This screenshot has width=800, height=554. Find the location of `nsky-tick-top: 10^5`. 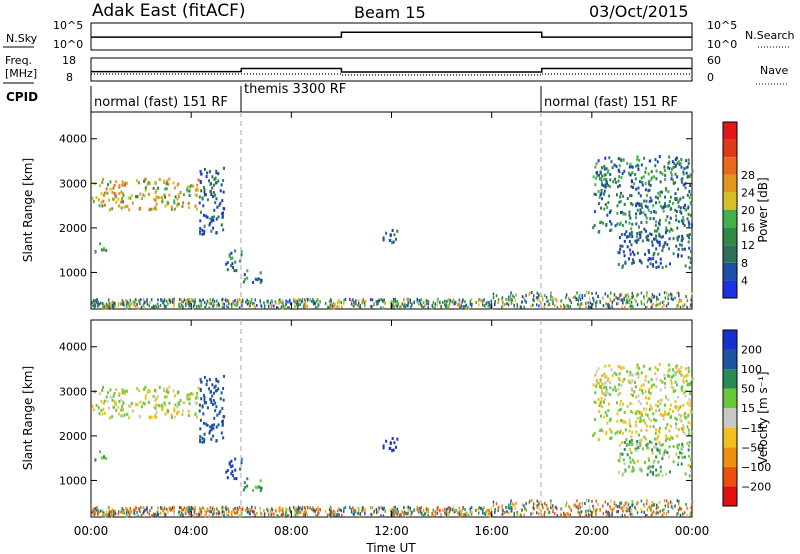

nsky-tick-top: 10^5 is located at coordinates (68, 25).